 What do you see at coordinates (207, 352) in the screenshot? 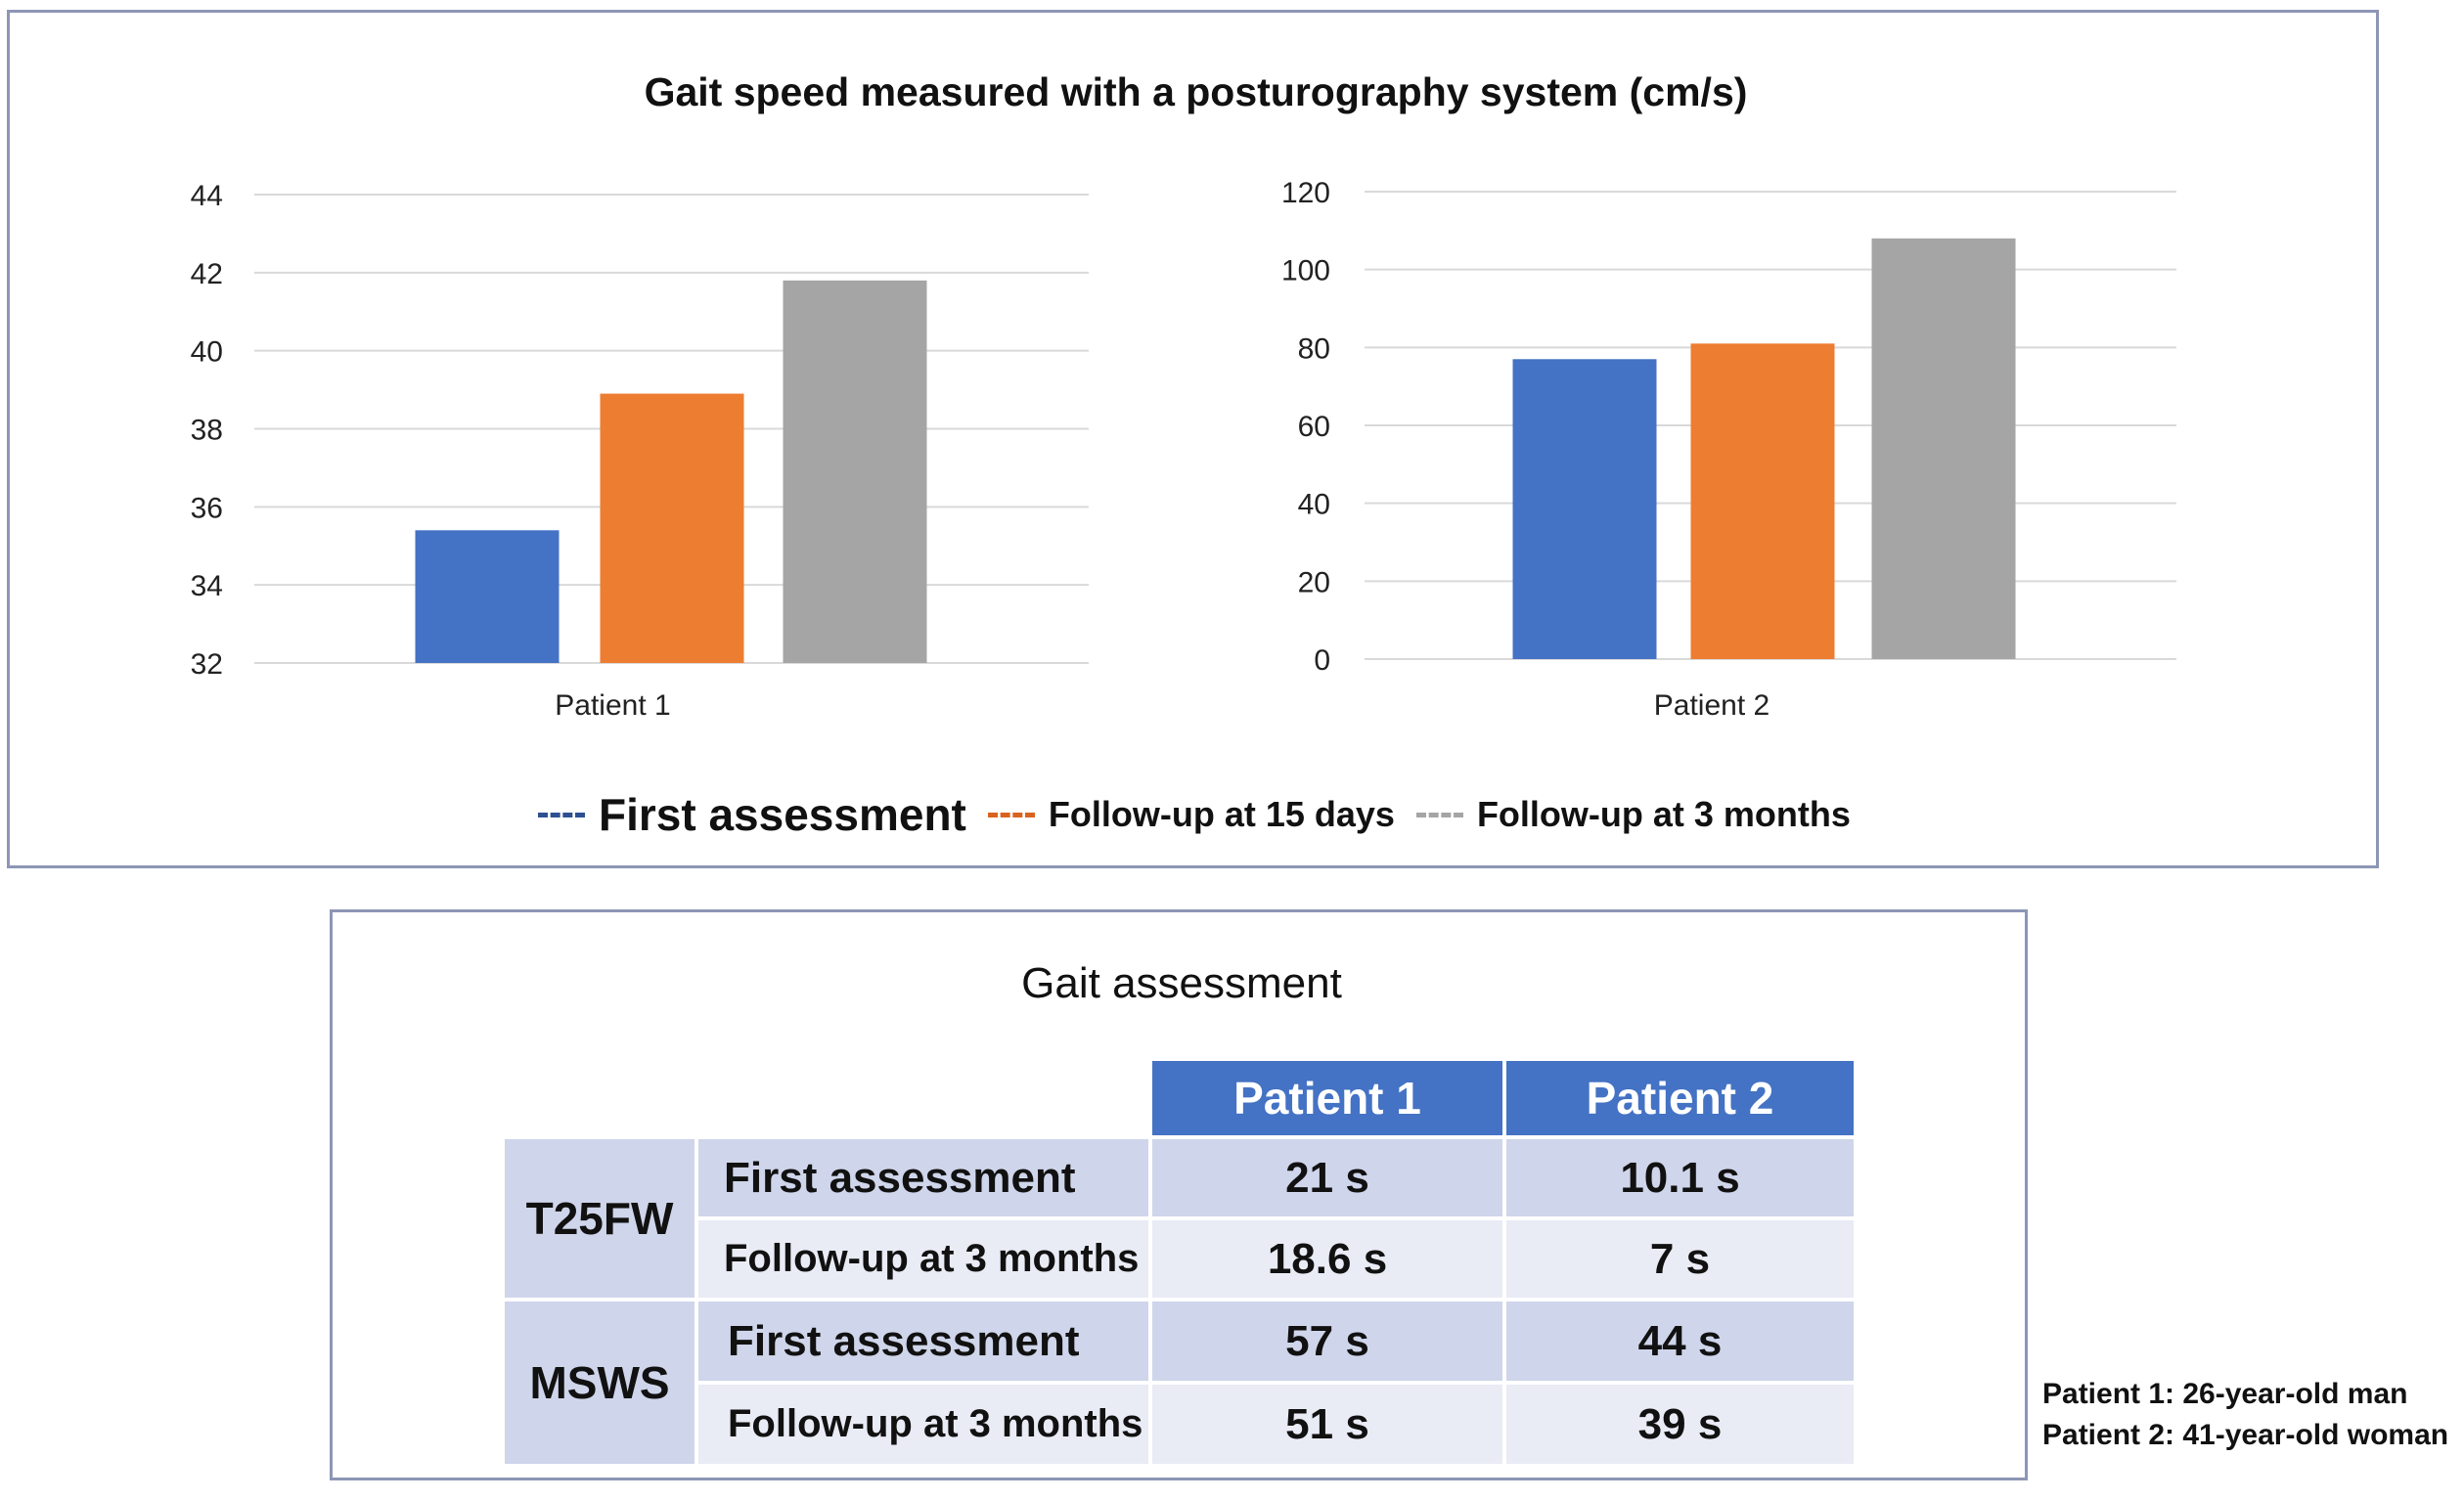
I see `y-tick-label-patient-1-40: 40` at bounding box center [207, 352].